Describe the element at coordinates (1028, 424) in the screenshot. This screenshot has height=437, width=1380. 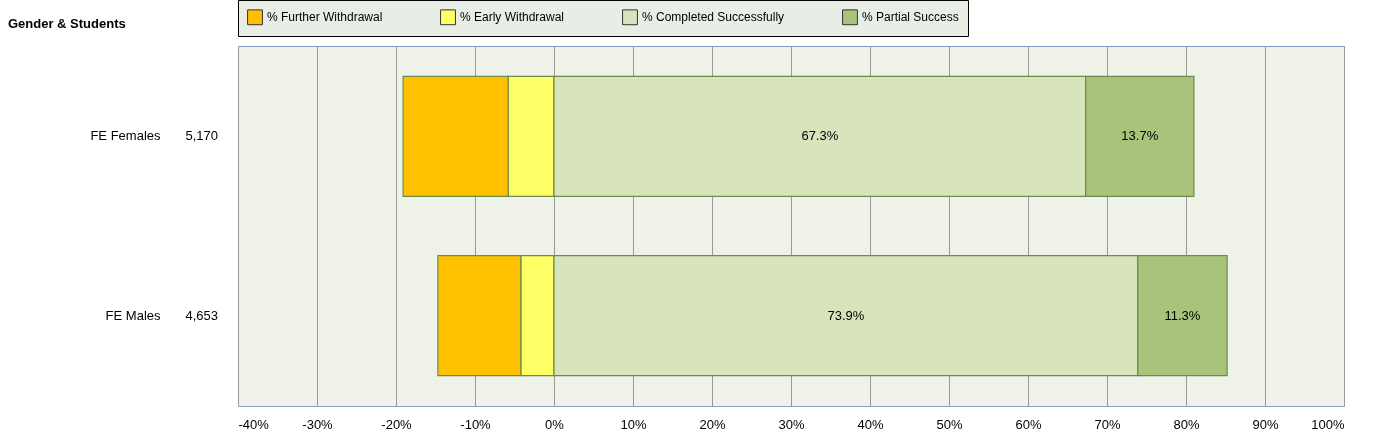
I see `x-tick-label: 60%` at that location.